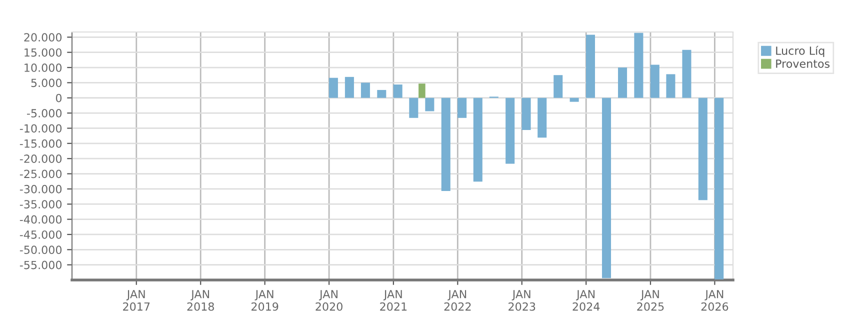 This screenshot has width=851, height=313. What do you see at coordinates (41, 204) in the screenshot?
I see `y-tick-label: -35.000` at bounding box center [41, 204].